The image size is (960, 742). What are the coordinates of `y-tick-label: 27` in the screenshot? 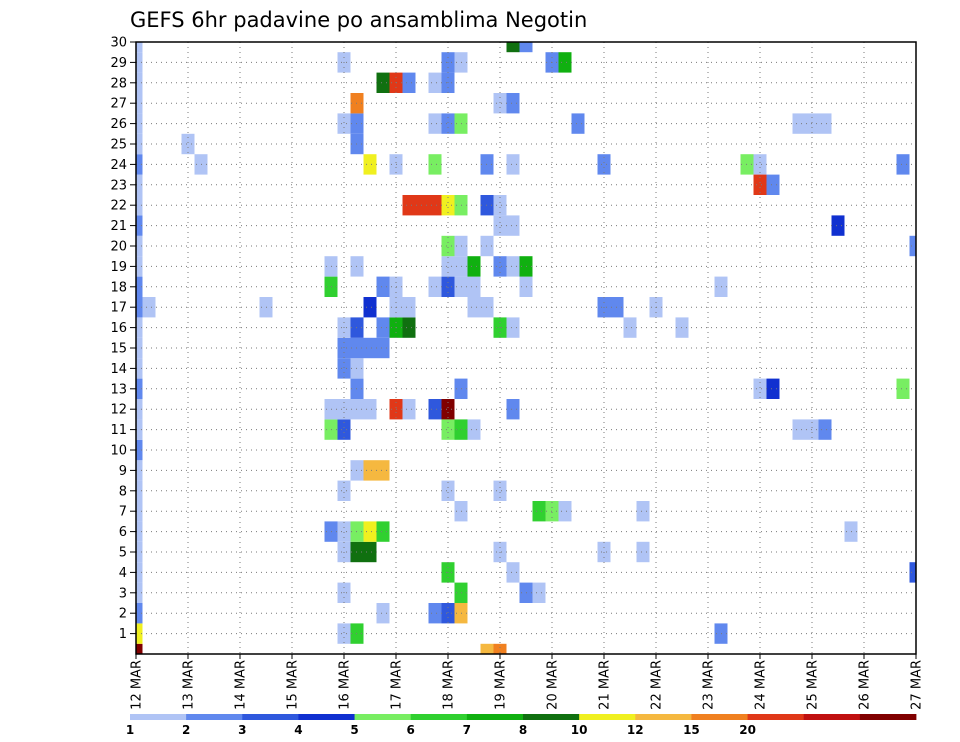 It's located at (118, 104).